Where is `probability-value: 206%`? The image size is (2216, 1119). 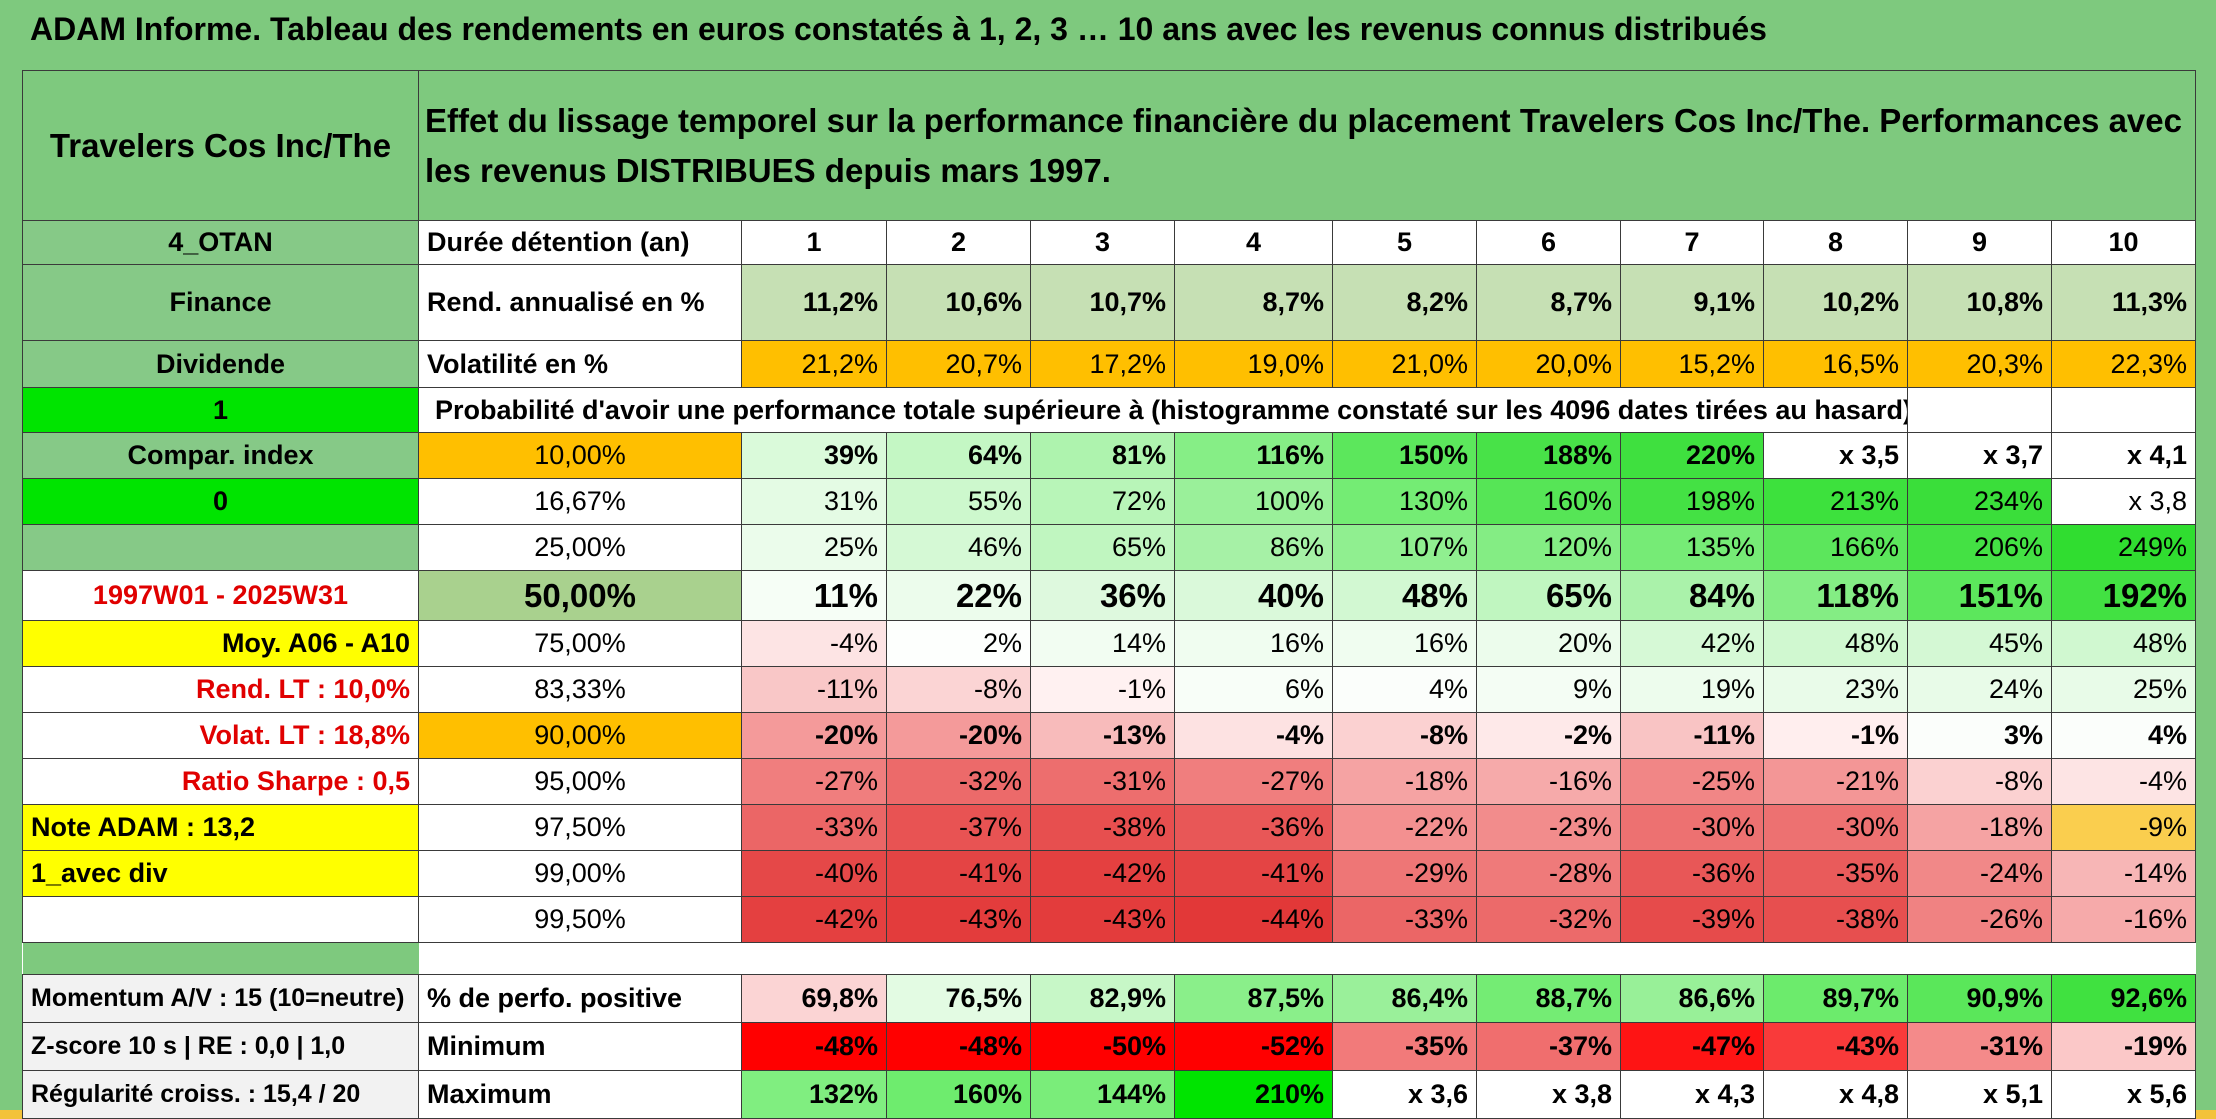
probability-value: 206% is located at coordinates (1979, 547).